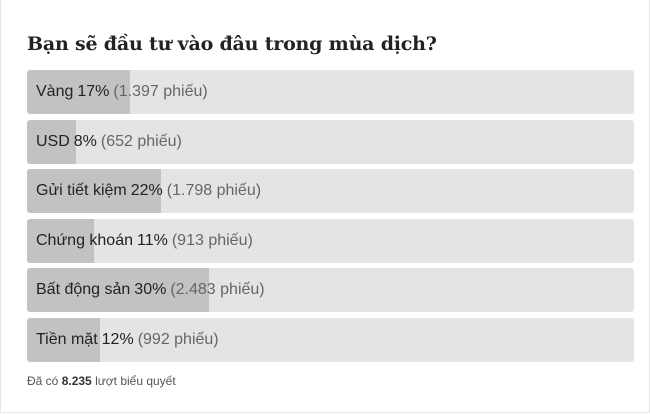 This screenshot has width=650, height=414. Describe the element at coordinates (152, 240) in the screenshot. I see `poll-option-percent: 11%` at that location.